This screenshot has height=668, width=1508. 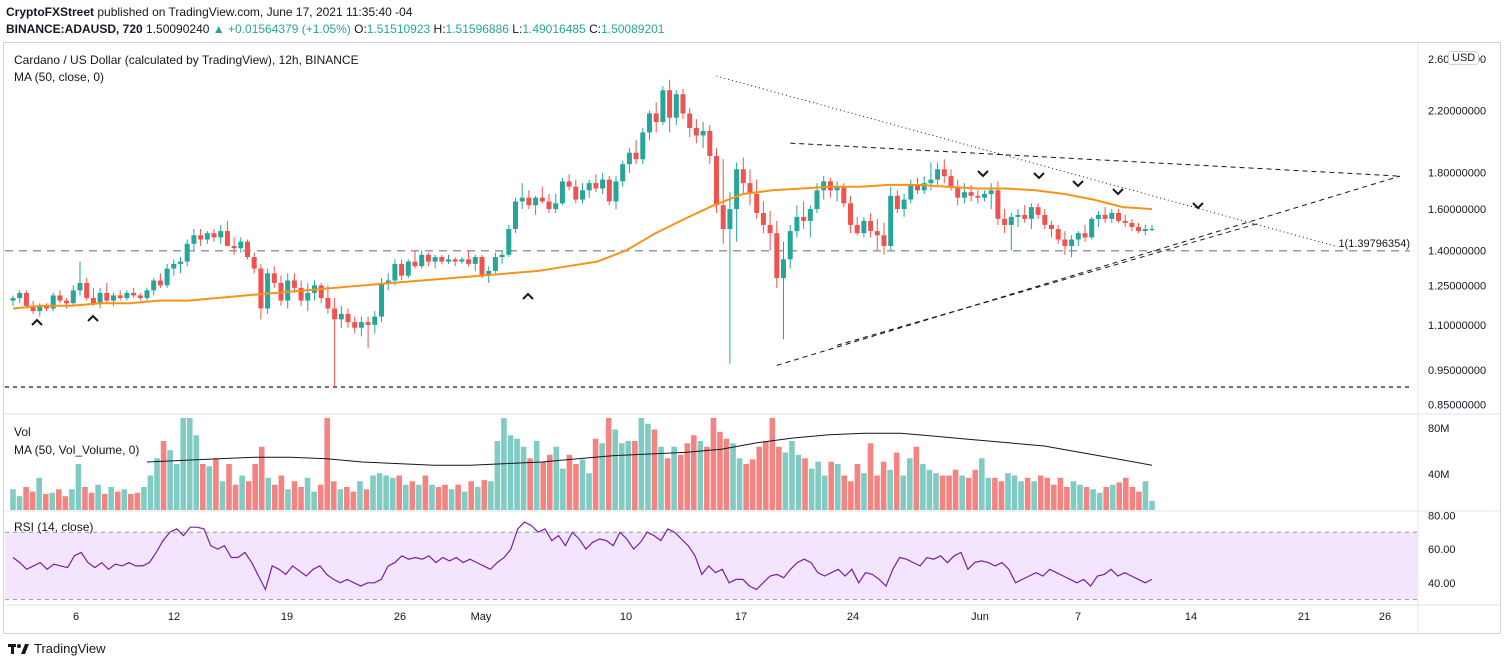 What do you see at coordinates (1457, 251) in the screenshot?
I see `price-tick-label: 1.40000000` at bounding box center [1457, 251].